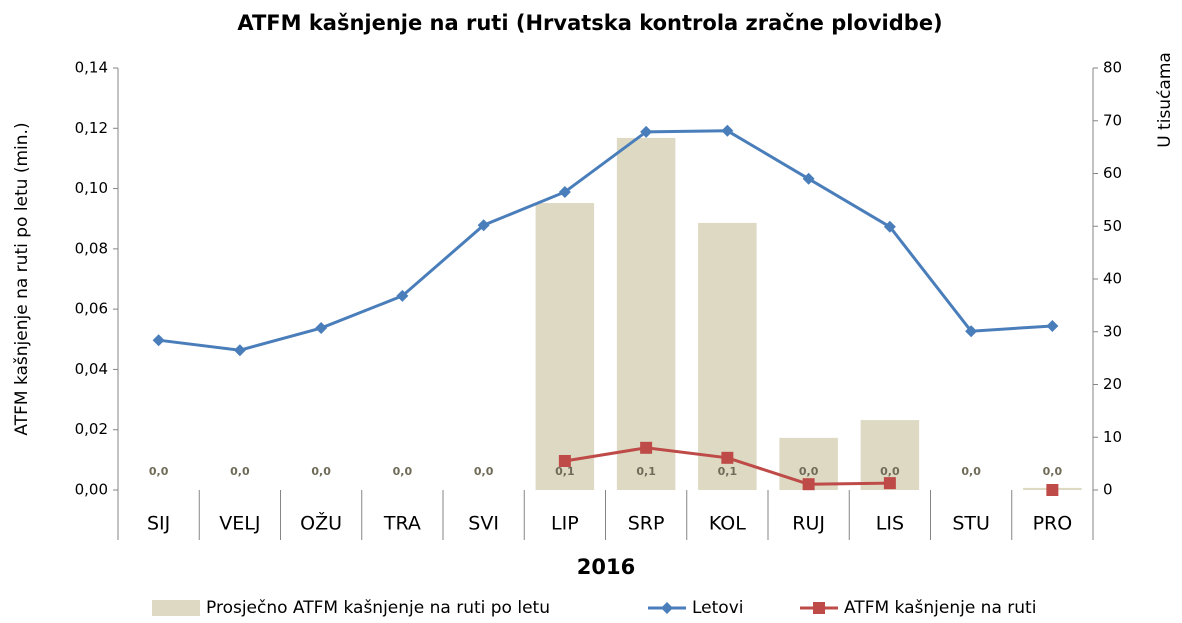  I want to click on x-tick-label: SRP, so click(646, 524).